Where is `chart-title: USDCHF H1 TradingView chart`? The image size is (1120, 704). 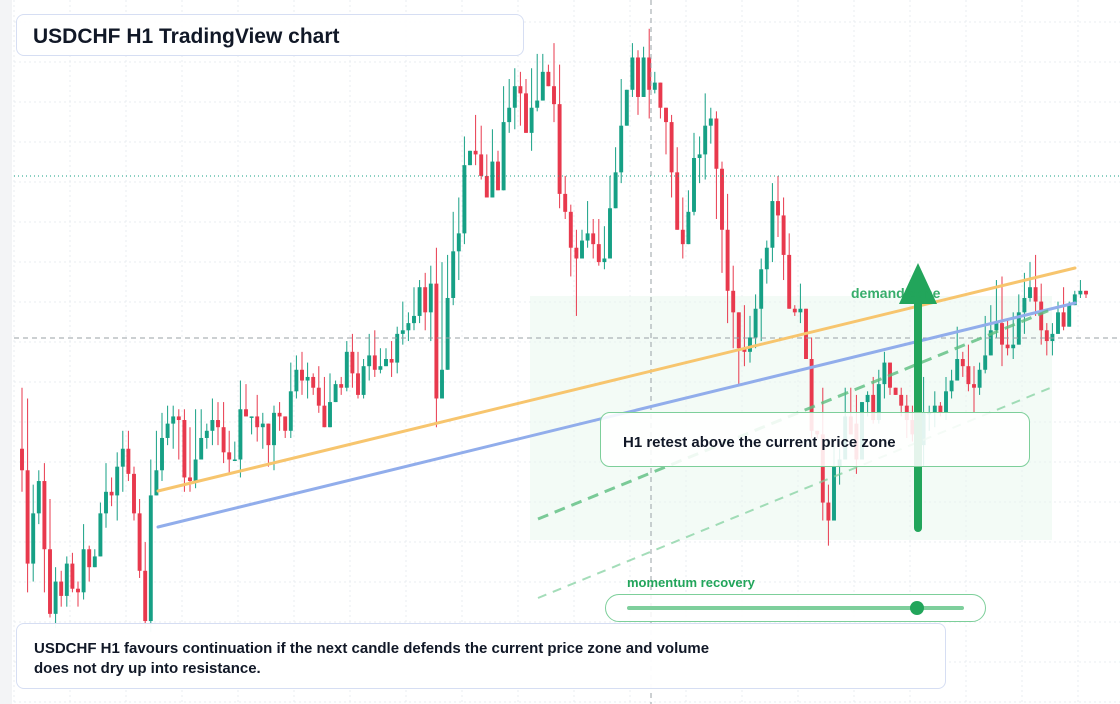 chart-title: USDCHF H1 TradingView chart is located at coordinates (186, 36).